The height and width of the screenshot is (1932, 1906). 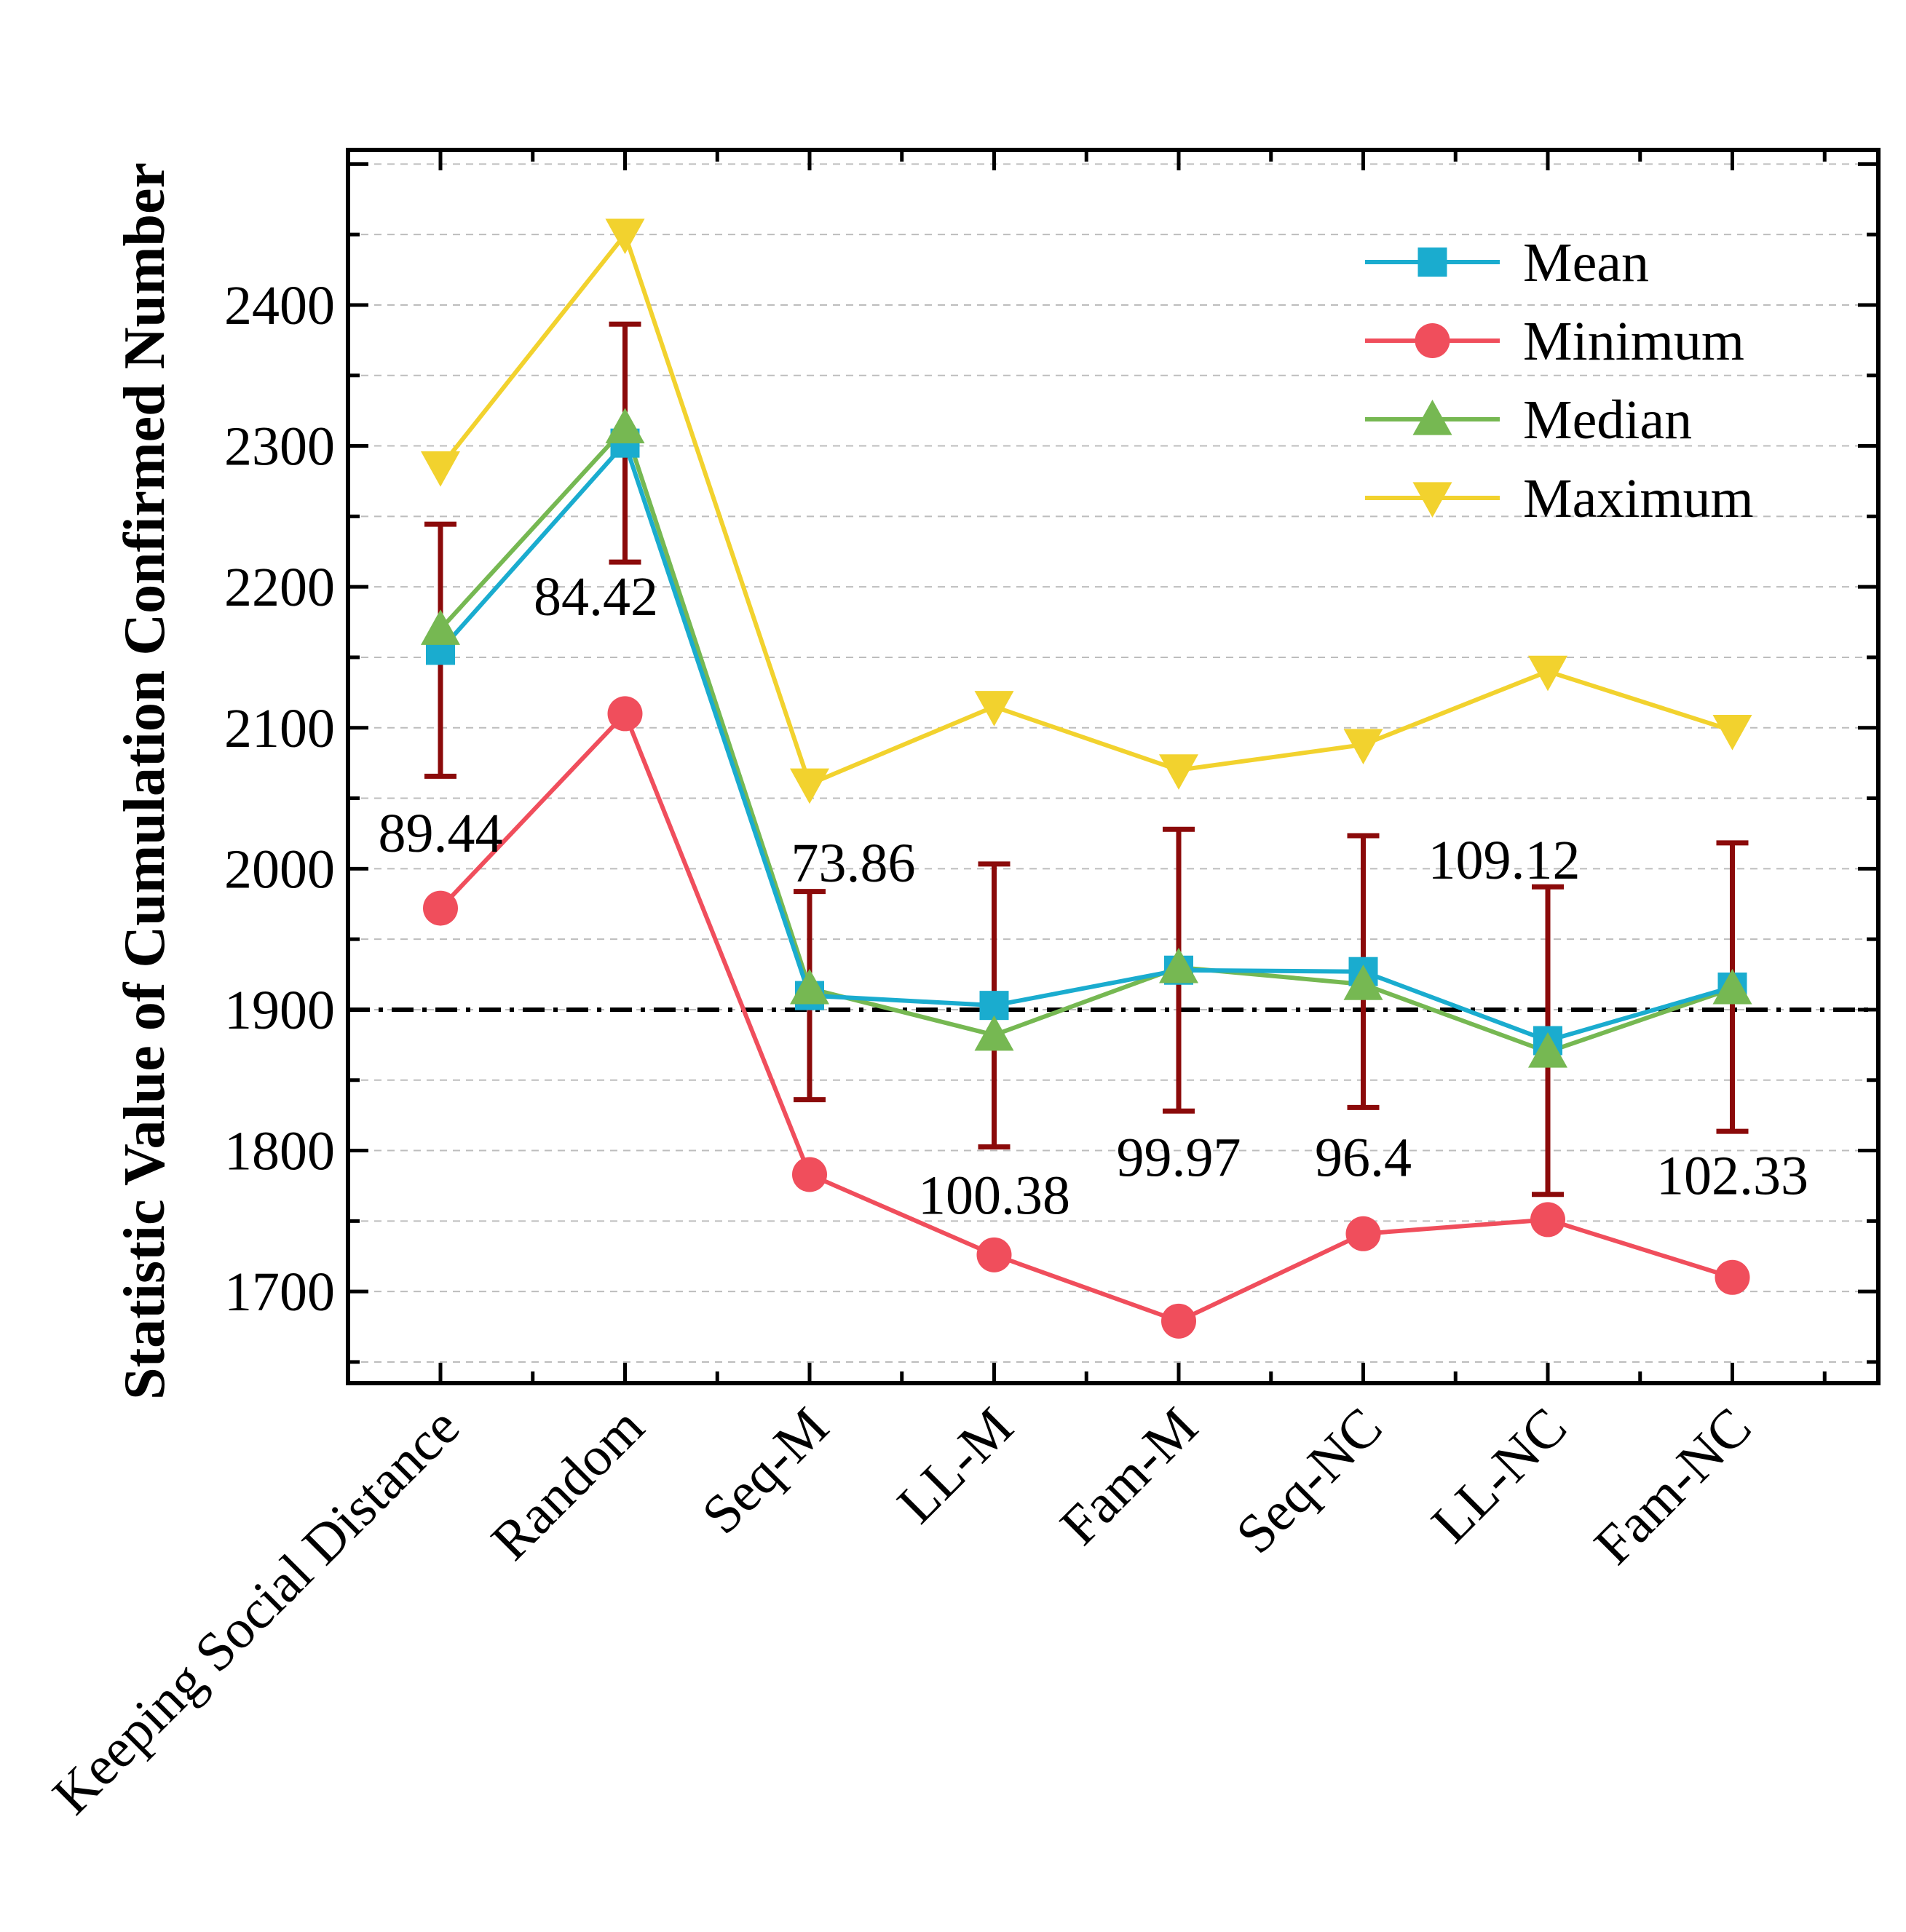 What do you see at coordinates (1432, 417) in the screenshot?
I see `legend-marker-median` at bounding box center [1432, 417].